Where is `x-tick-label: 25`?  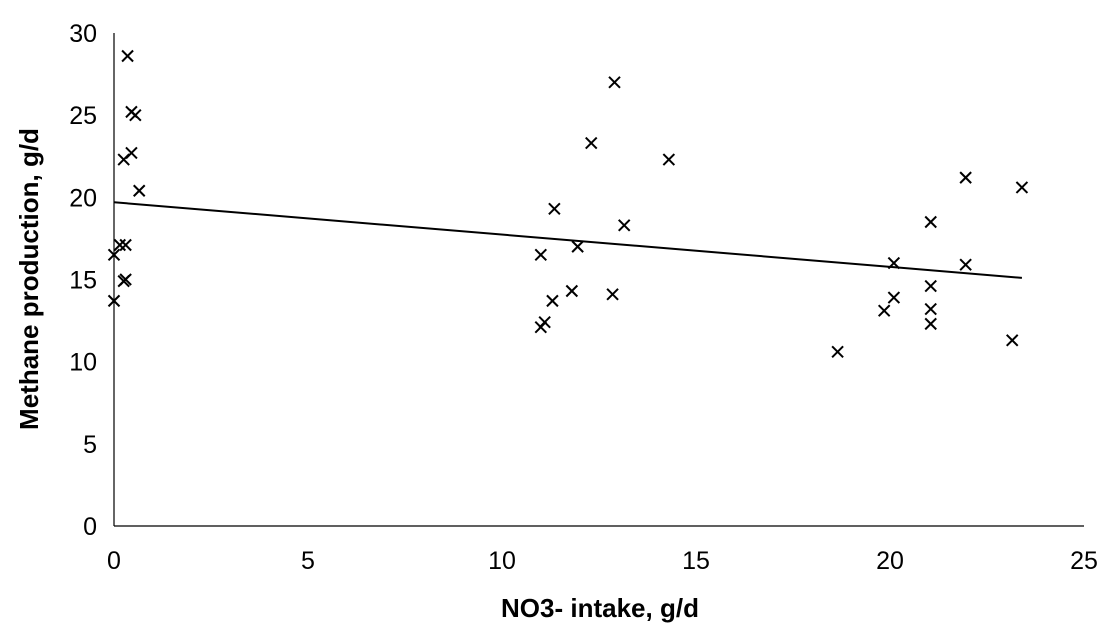
x-tick-label: 25 is located at coordinates (1084, 561).